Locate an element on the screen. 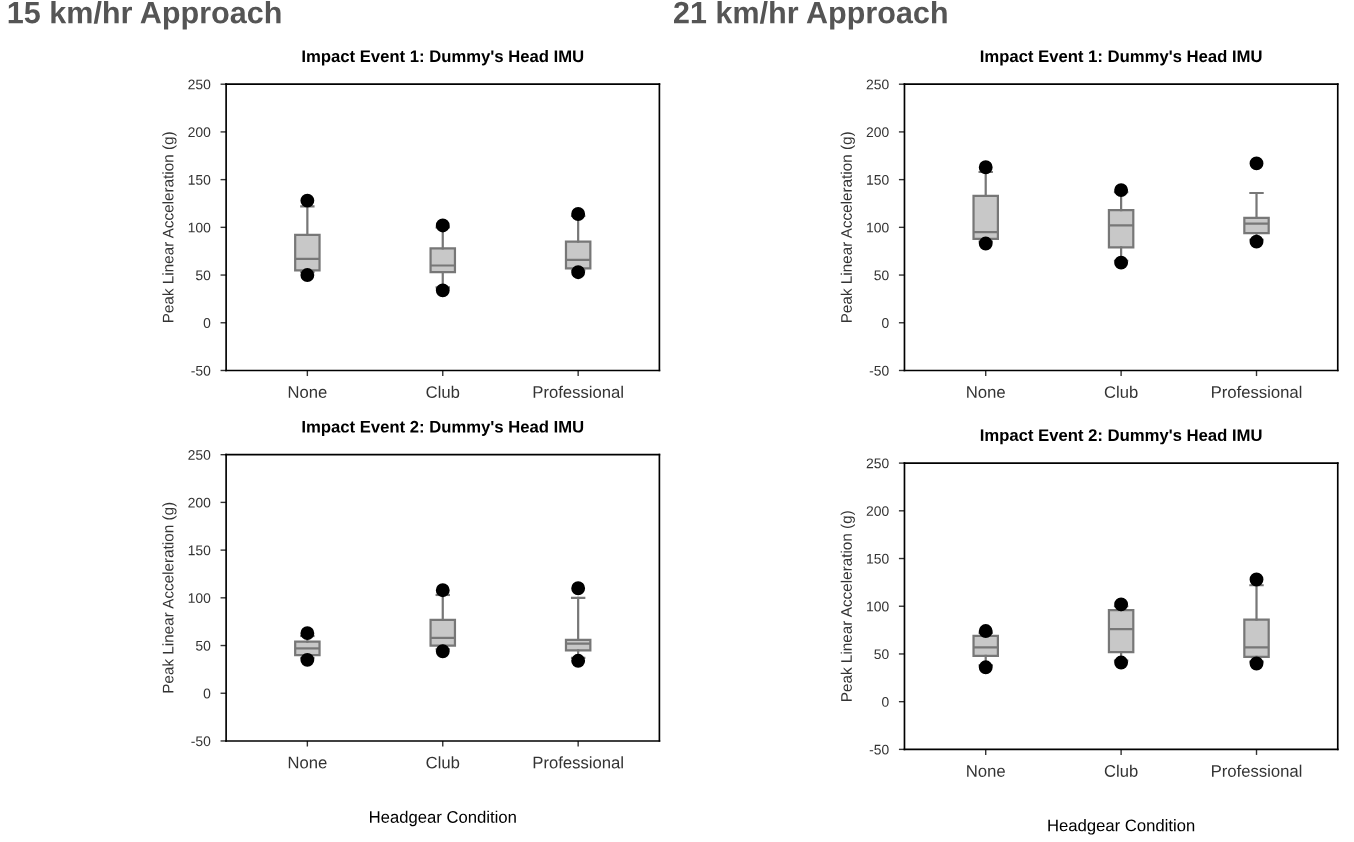  text: 21 km/hr Approach is located at coordinates (810, 15).